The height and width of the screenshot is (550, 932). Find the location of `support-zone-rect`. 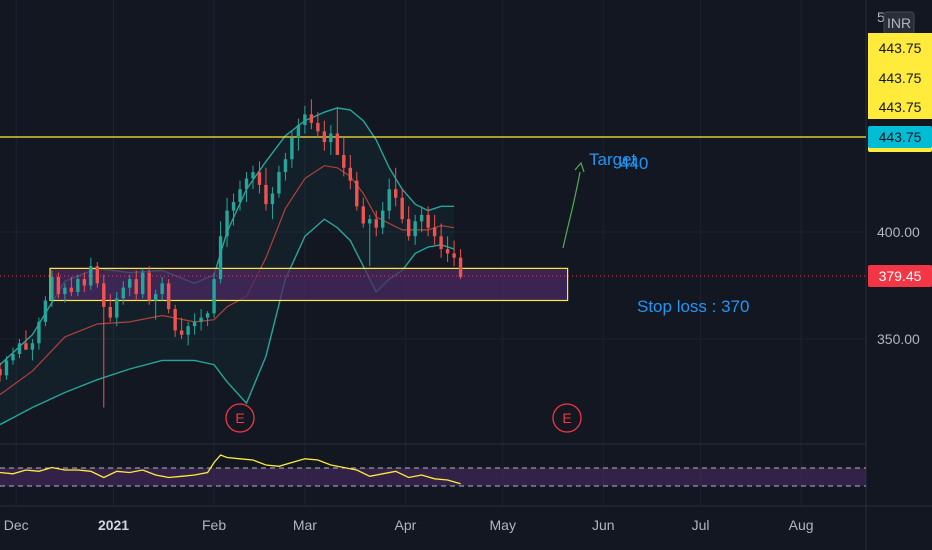

support-zone-rect is located at coordinates (309, 284).